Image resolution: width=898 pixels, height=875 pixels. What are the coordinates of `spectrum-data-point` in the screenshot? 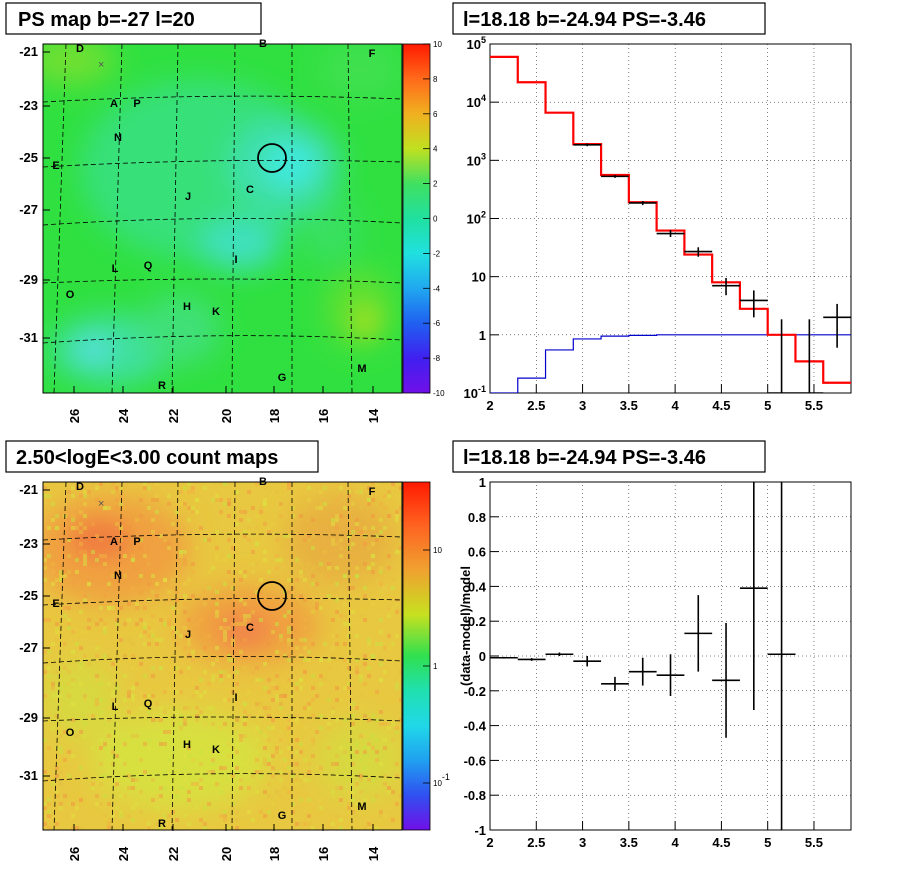 It's located at (615, 176).